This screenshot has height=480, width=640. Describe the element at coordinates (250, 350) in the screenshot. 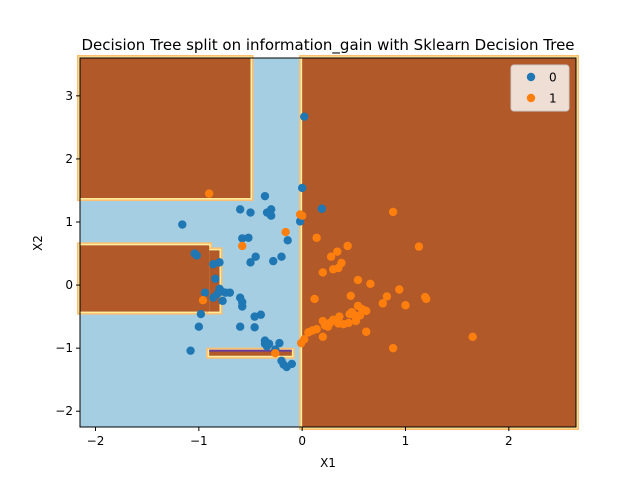

I see `region-boundary-line` at that location.